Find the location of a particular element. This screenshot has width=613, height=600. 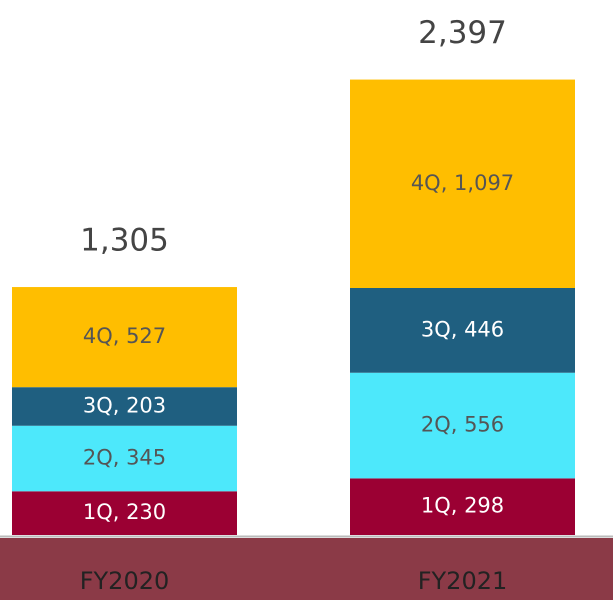

segment-label: 1Q, 298 is located at coordinates (462, 506).